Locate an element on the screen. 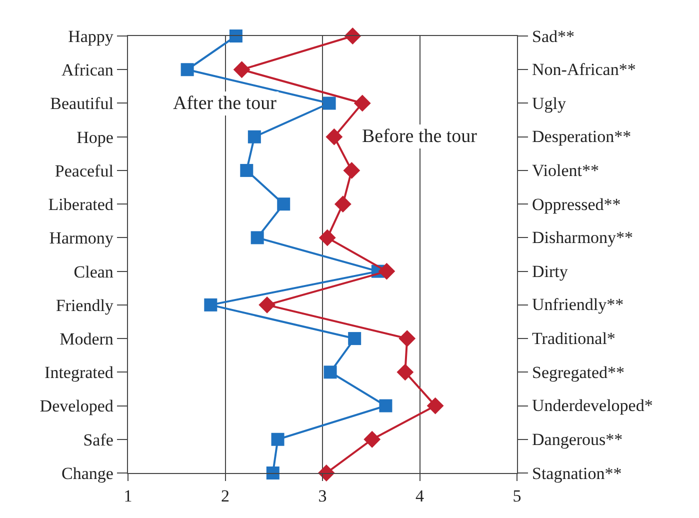 The image size is (699, 518). y-tick-label: Peaceful is located at coordinates (84, 170).